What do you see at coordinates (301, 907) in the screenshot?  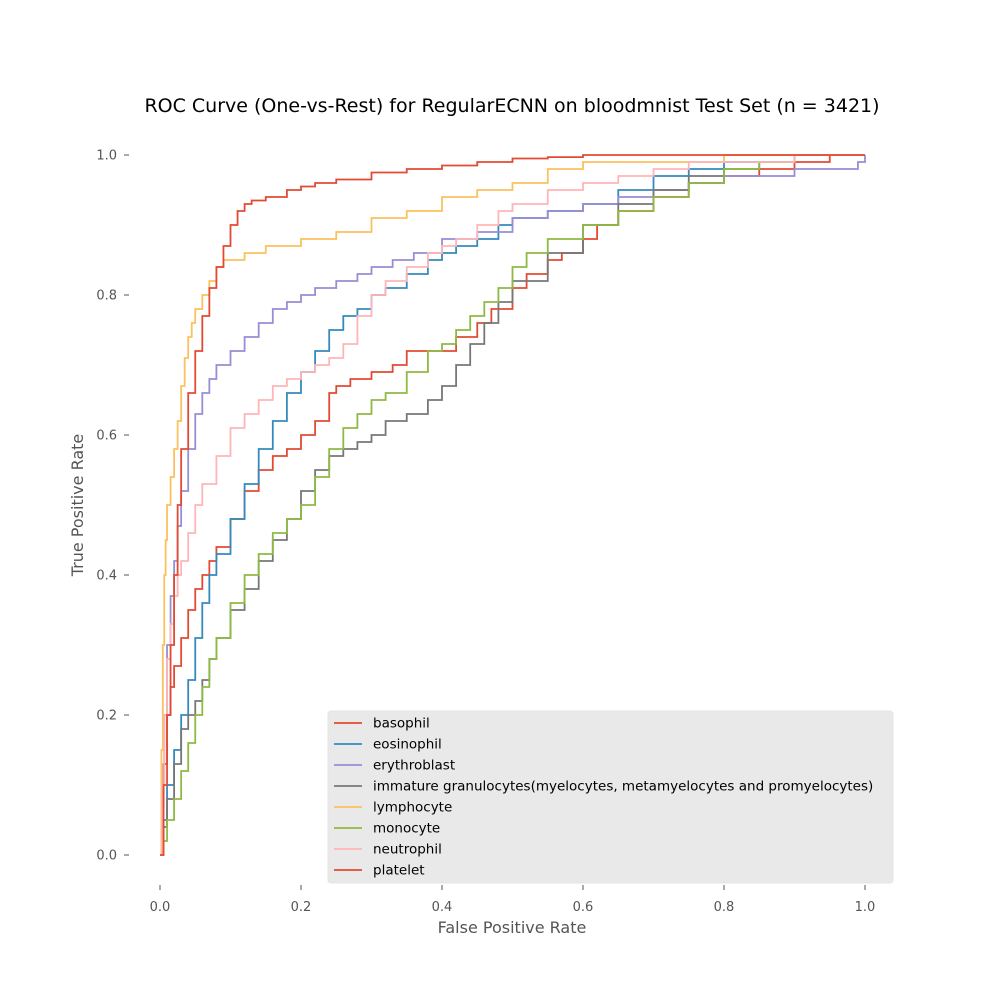 I see `x-tick-label: 0.2` at bounding box center [301, 907].